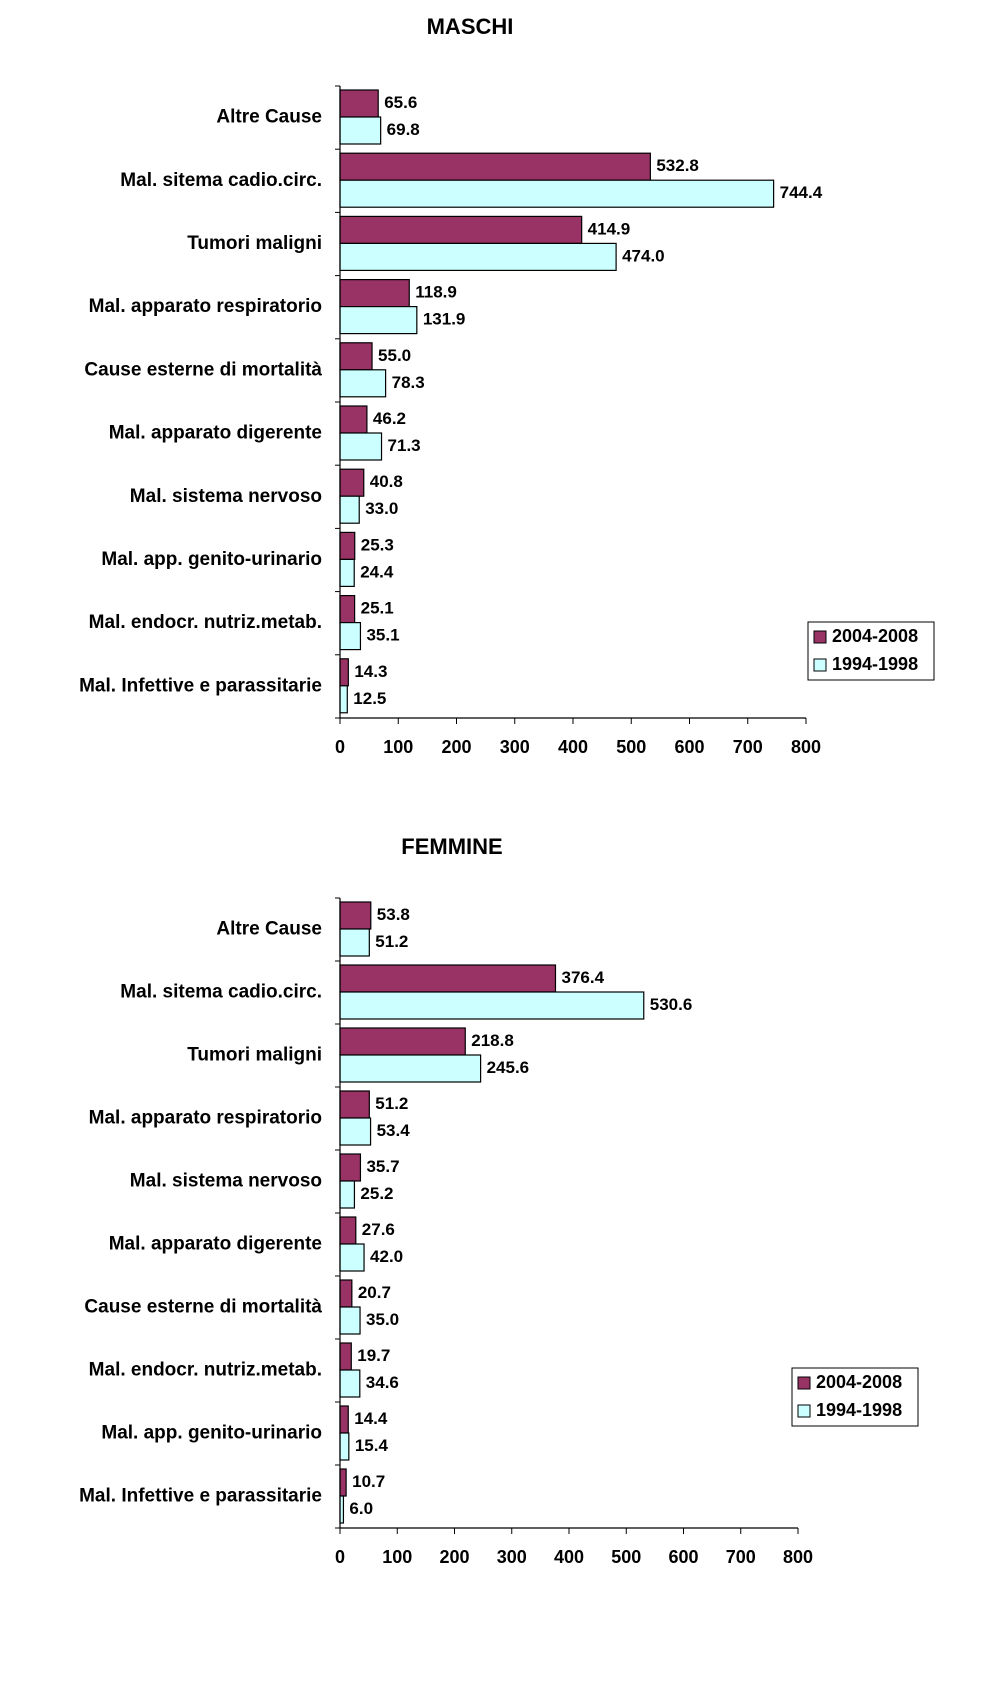 The width and height of the screenshot is (1002, 1693). I want to click on value-label: 15.4, so click(372, 1445).